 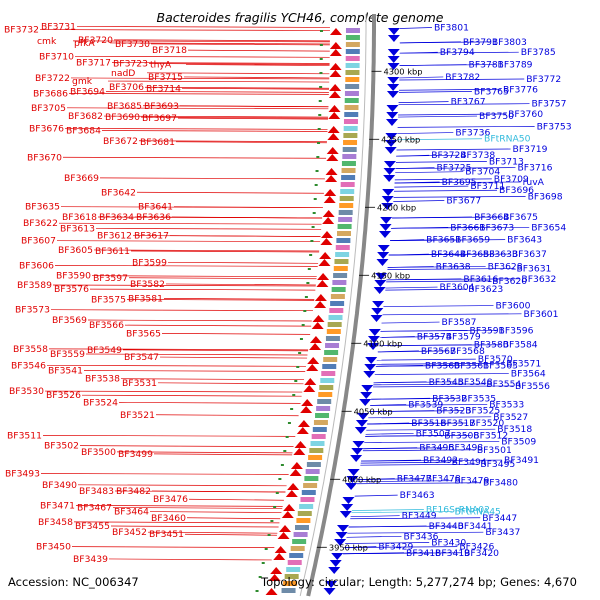 What do you see at coordinates (472, 133) in the screenshot?
I see `gene-label: BF3736` at bounding box center [472, 133].